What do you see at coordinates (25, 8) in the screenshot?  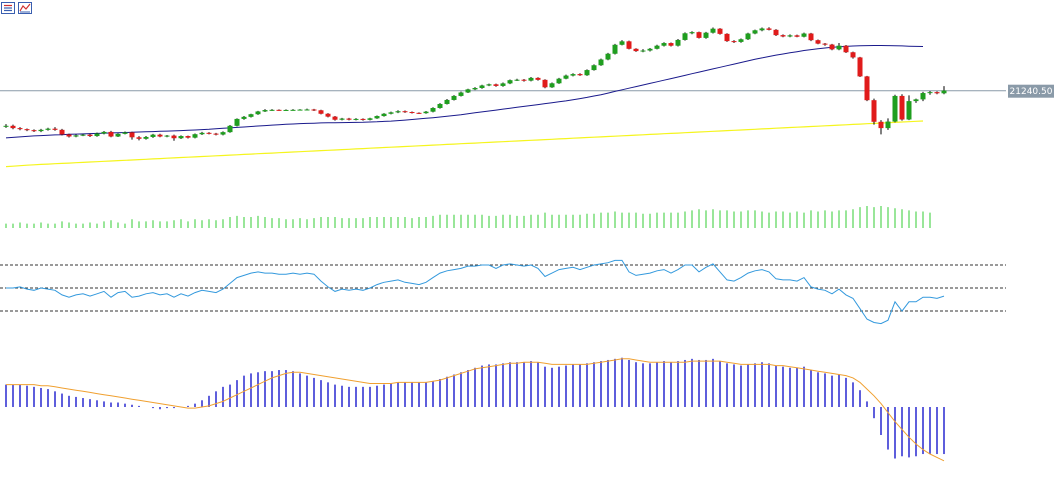 I see `indicator-list-icon` at bounding box center [25, 8].